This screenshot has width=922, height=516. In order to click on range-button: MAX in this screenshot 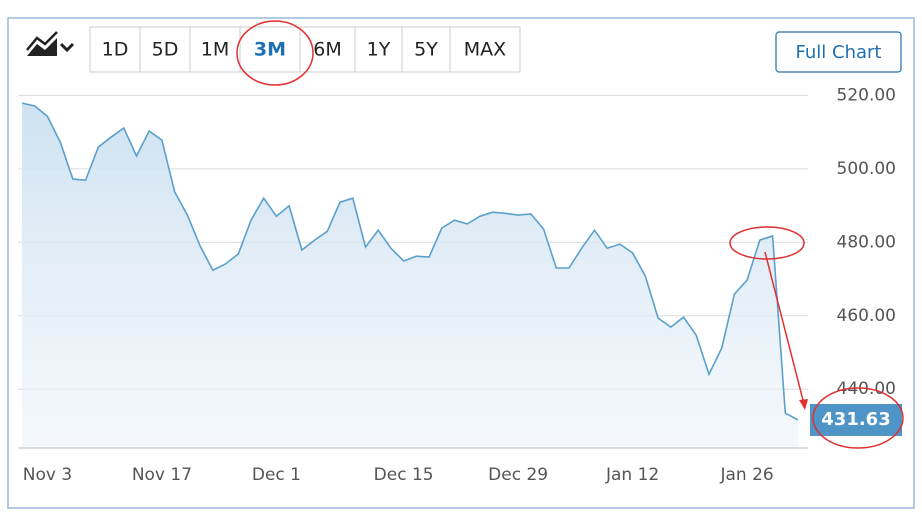, I will do `click(485, 49)`.